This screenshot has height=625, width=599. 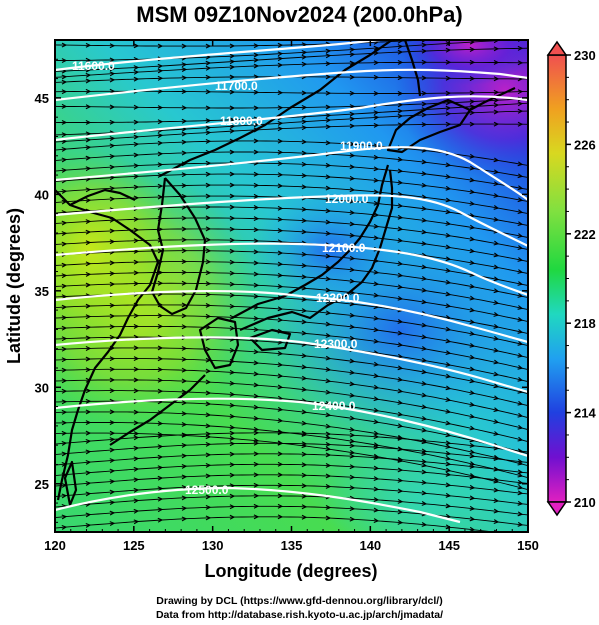 What do you see at coordinates (336, 344) in the screenshot?
I see `contour-label: 12300.0` at bounding box center [336, 344].